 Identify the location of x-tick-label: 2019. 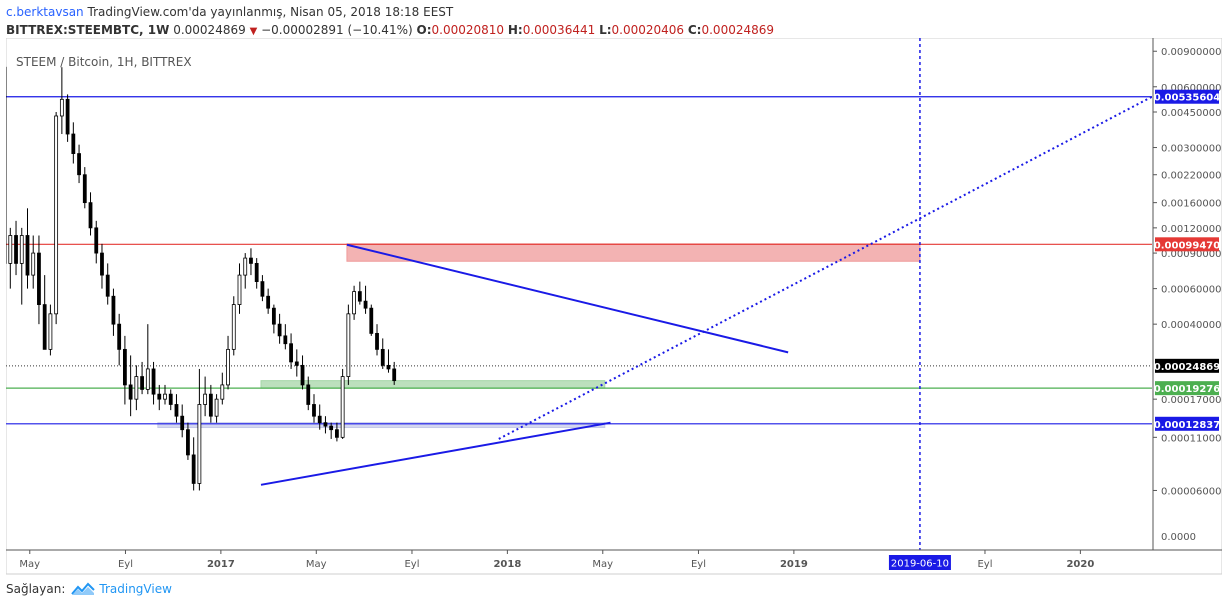
(794, 564).